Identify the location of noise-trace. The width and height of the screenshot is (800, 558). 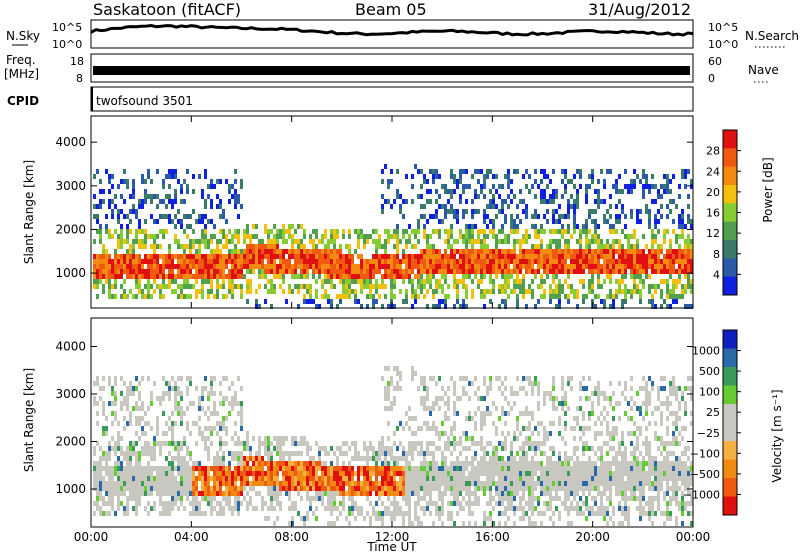
(392, 31).